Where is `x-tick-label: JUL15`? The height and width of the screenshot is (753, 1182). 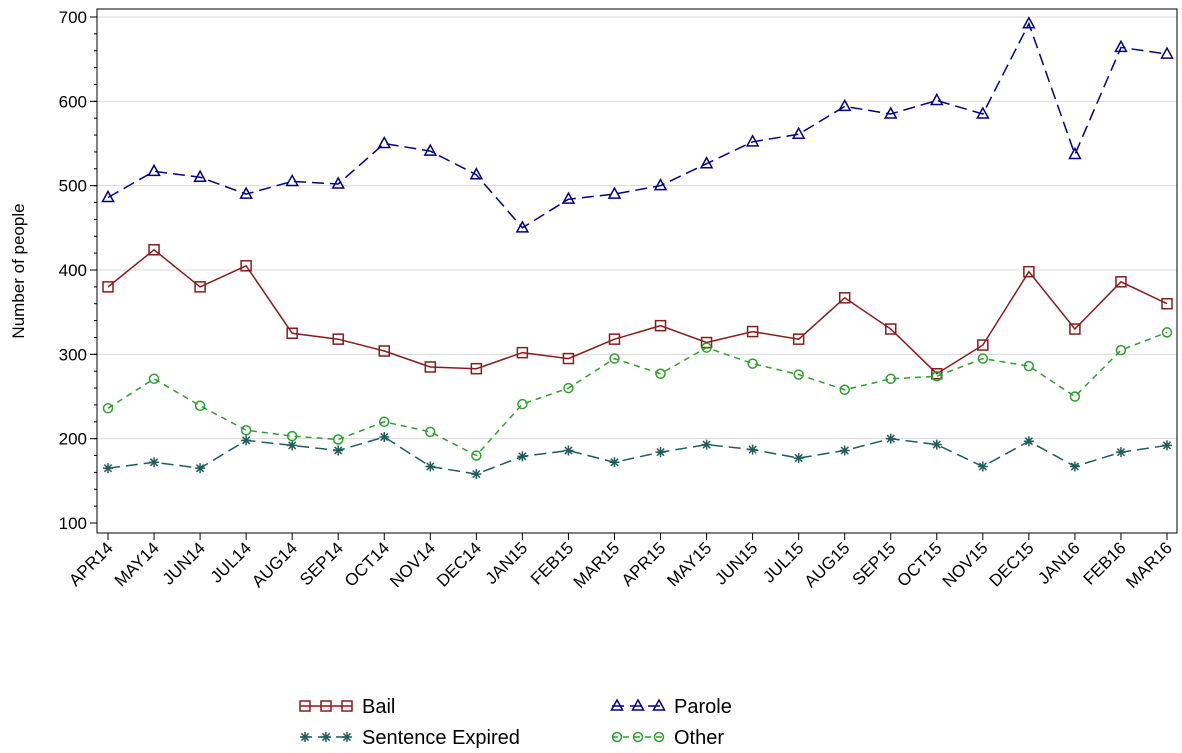 x-tick-label: JUL15 is located at coordinates (783, 562).